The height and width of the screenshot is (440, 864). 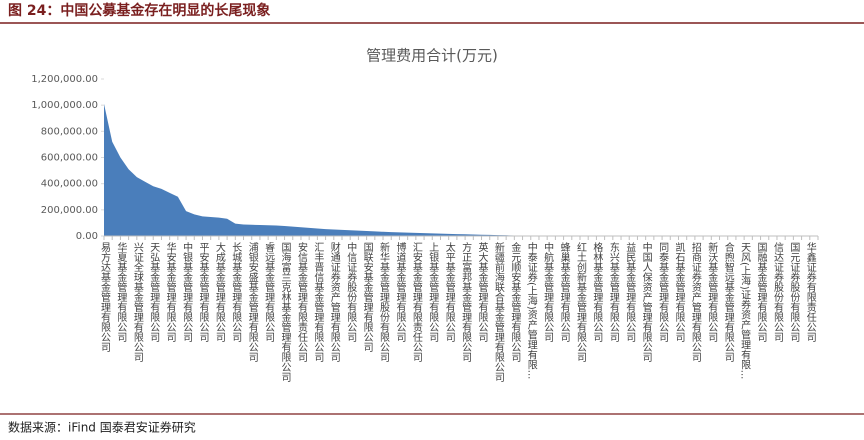 I want to click on y-tick-label: 1,200,000.00, so click(x=64, y=79).